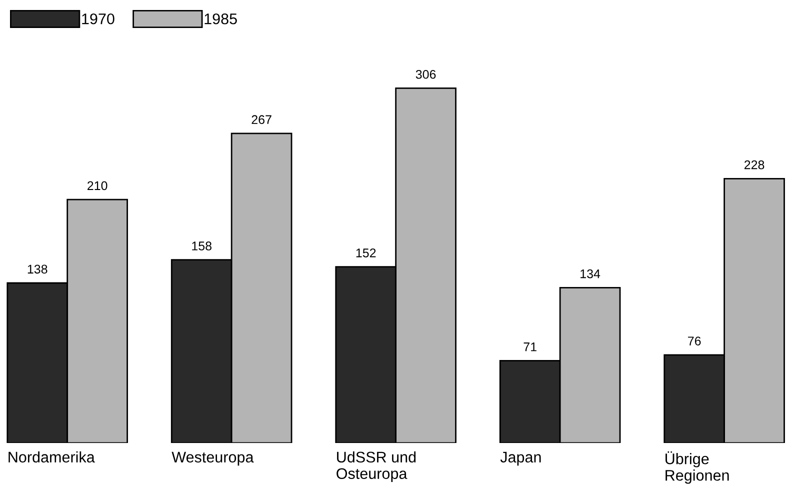  Describe the element at coordinates (530, 347) in the screenshot. I see `data-label: 71` at that location.